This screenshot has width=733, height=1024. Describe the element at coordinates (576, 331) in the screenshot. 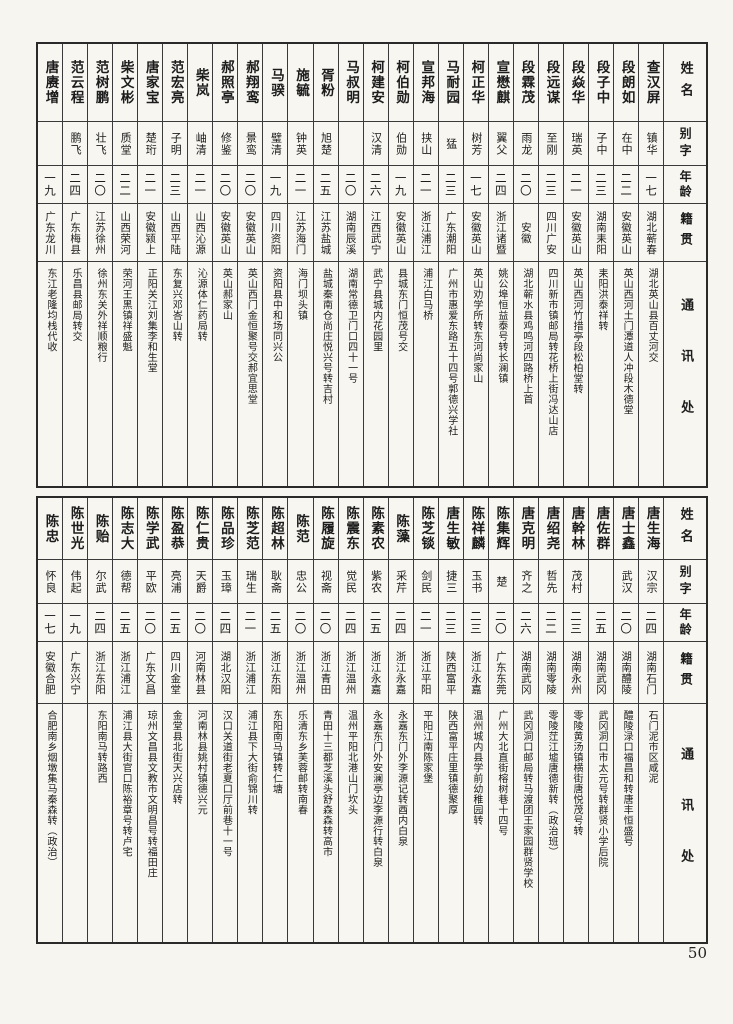

I see `entry-address-cell-text: 英山西河竹措亭段松柏堂转` at that location.